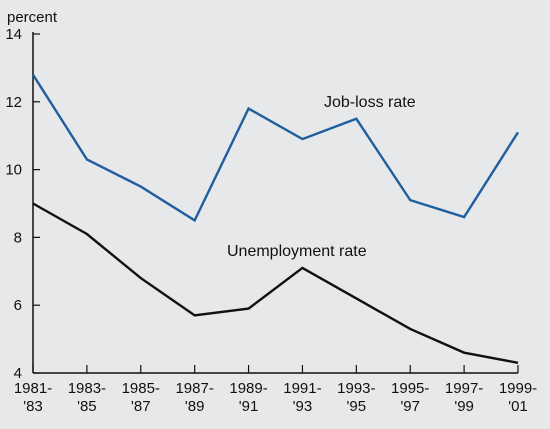 The image size is (550, 429). Describe the element at coordinates (302, 388) in the screenshot. I see `x-tick-label-line: 1991-` at that location.